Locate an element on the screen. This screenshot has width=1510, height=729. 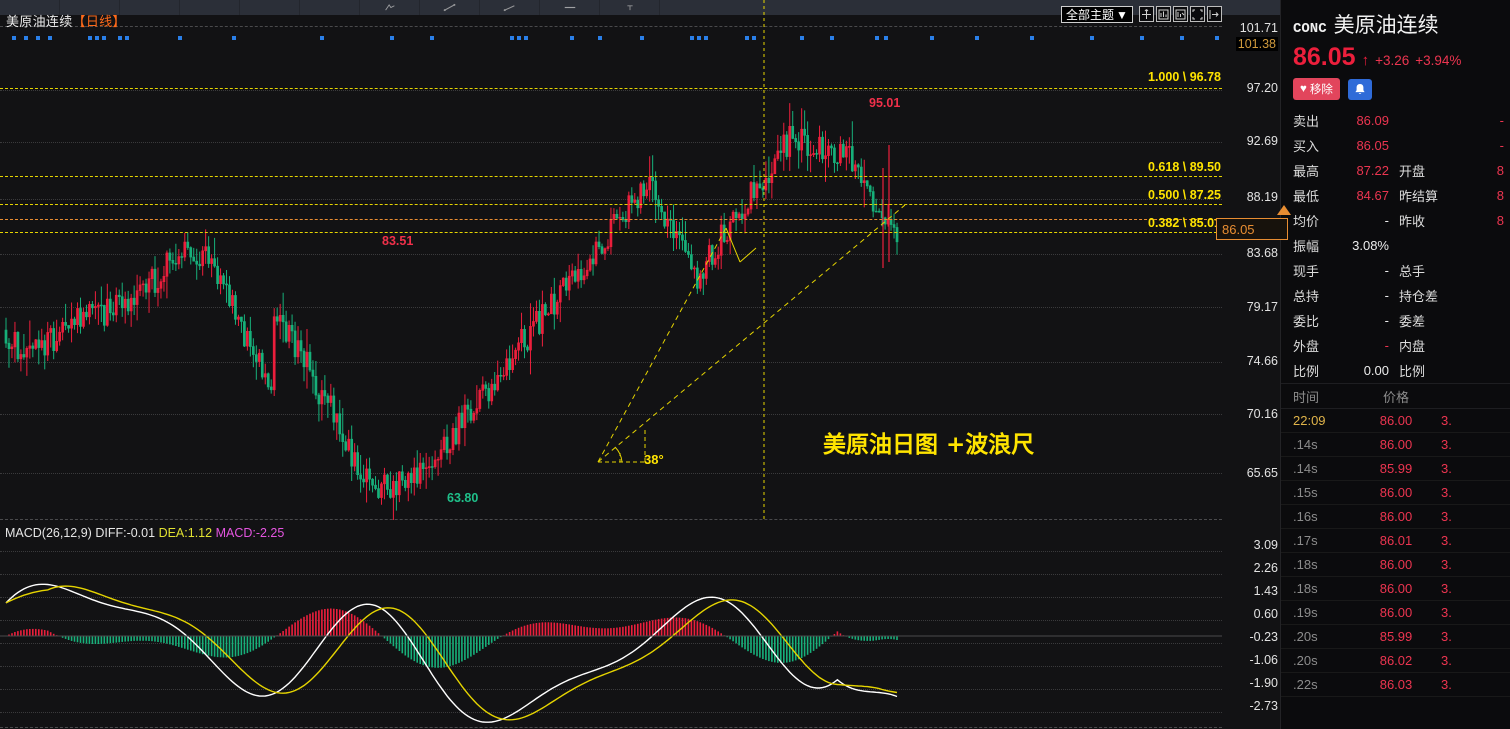
price-tick-top-overlay: 101.38 is located at coordinates (1256, 44).